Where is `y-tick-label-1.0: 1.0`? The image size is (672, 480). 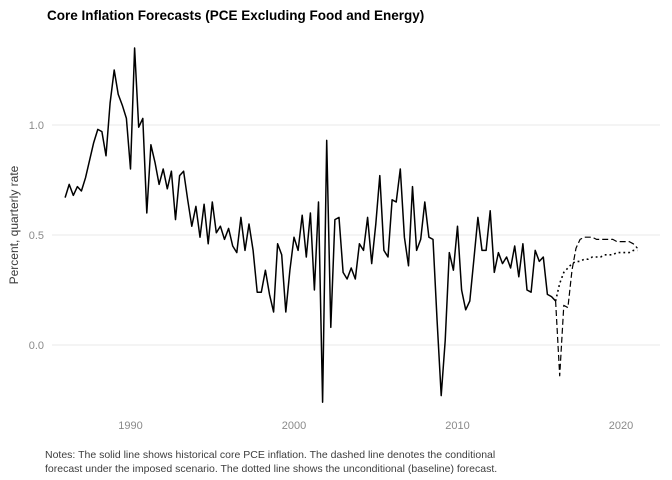
y-tick-label-1.0: 1.0 is located at coordinates (36, 126).